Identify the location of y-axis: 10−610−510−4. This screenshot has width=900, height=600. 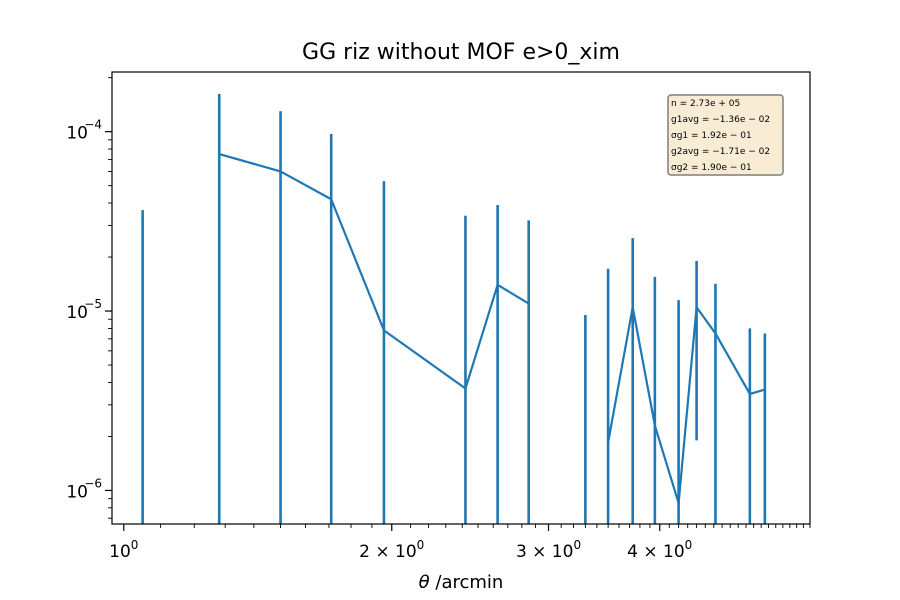
(89, 298).